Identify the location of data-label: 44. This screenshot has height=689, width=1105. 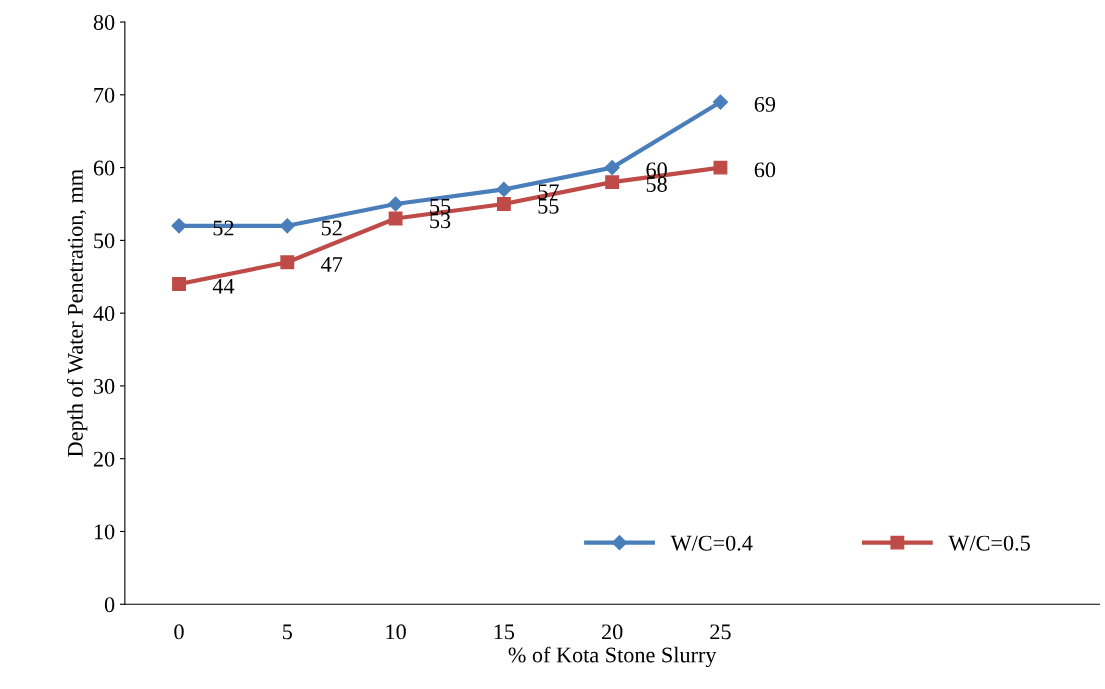
(223, 286).